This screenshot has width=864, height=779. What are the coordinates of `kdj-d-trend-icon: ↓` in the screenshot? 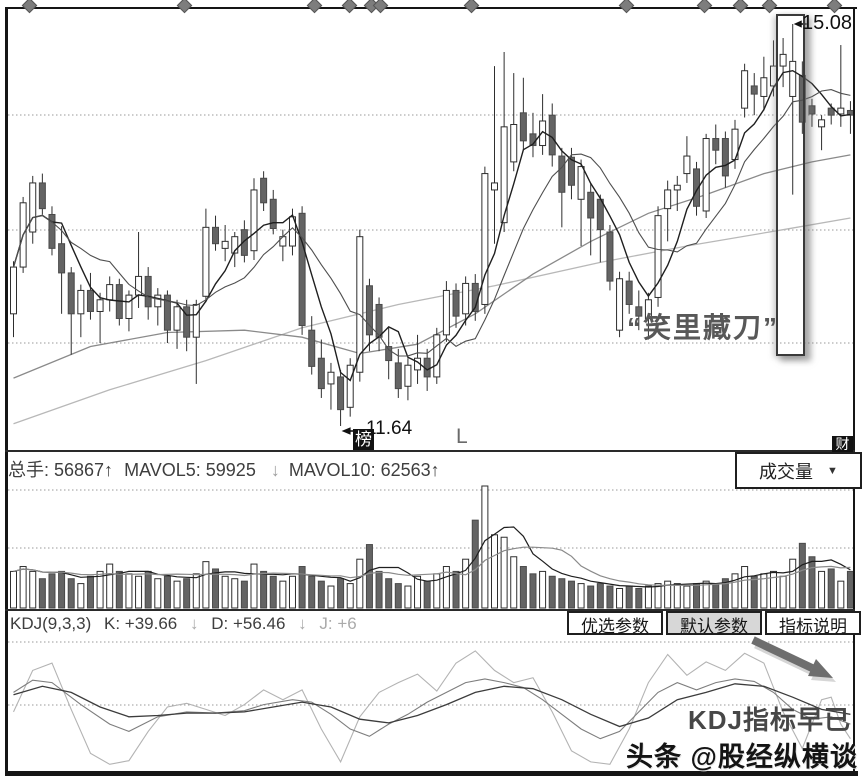 It's located at (302, 623).